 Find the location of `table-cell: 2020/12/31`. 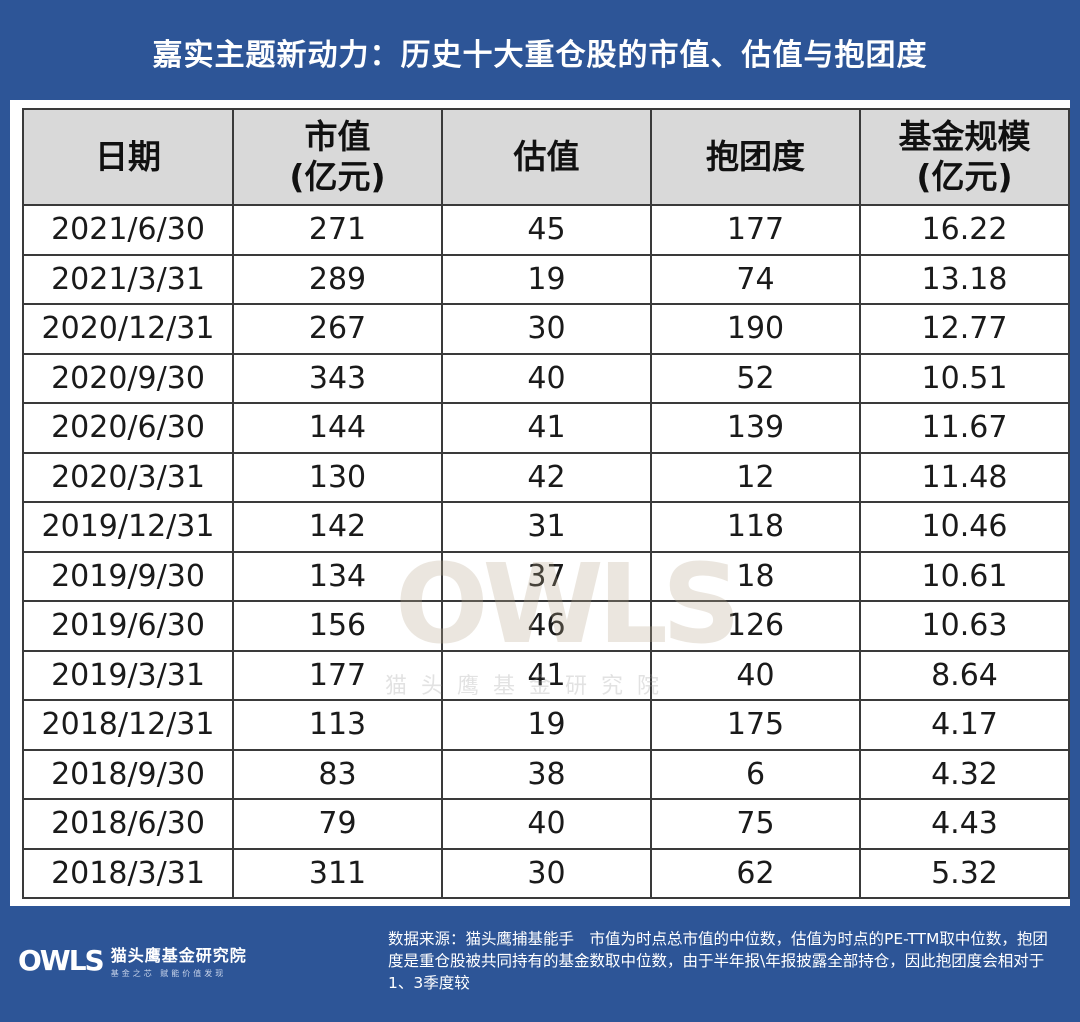

table-cell: 2020/12/31 is located at coordinates (128, 329).